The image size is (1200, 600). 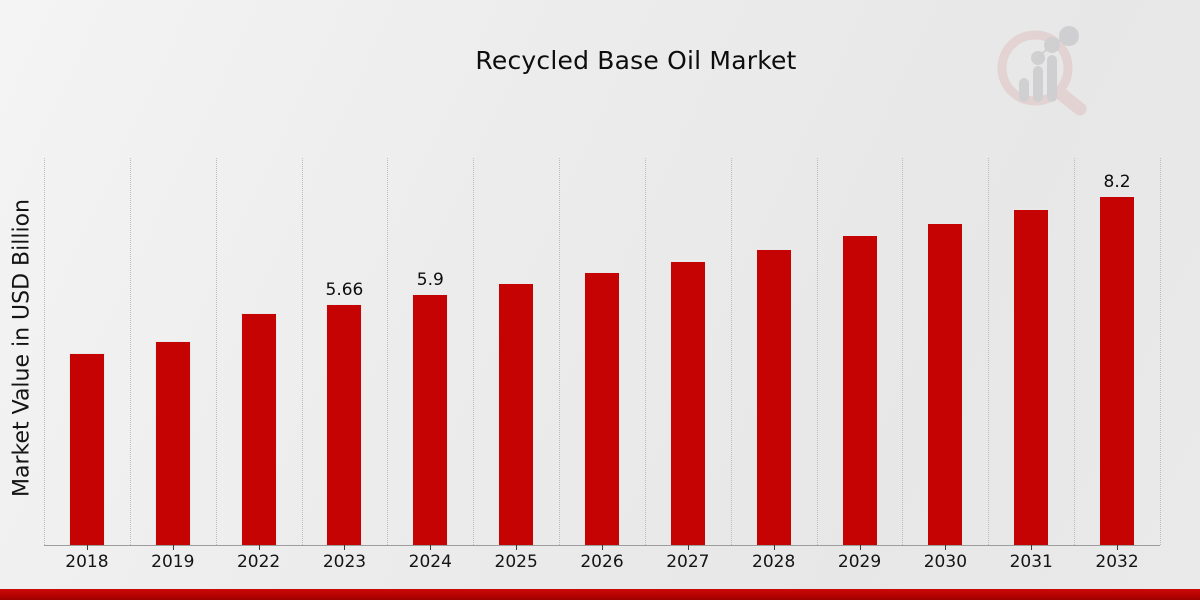 I want to click on bar-2025, so click(x=516, y=414).